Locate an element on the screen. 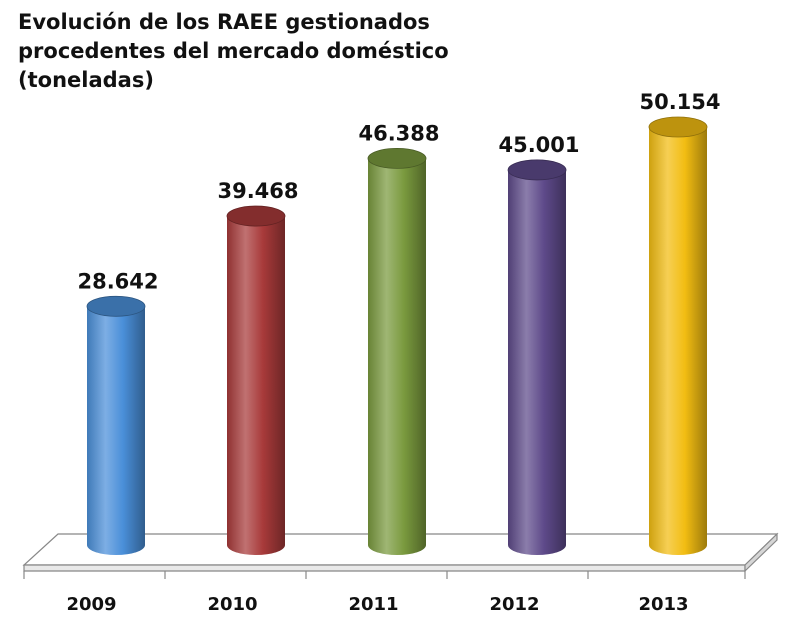  bar-2009 is located at coordinates (116, 425).